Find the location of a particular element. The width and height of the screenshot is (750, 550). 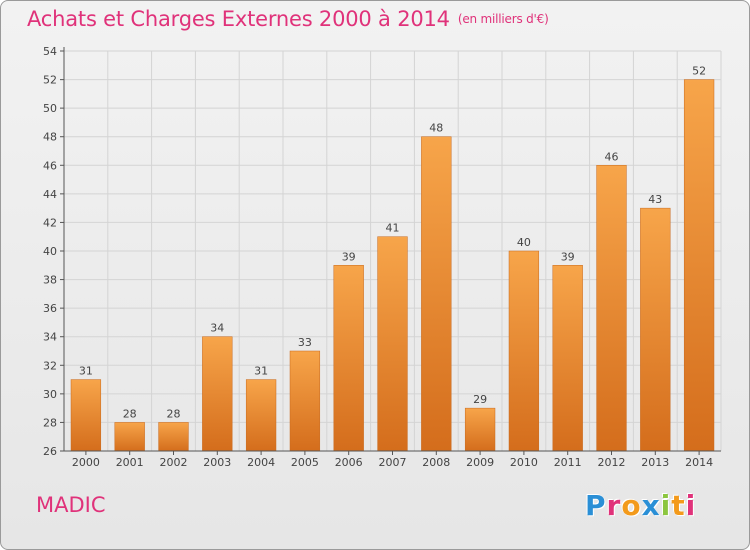

y-tick-label: 44 is located at coordinates (50, 194).